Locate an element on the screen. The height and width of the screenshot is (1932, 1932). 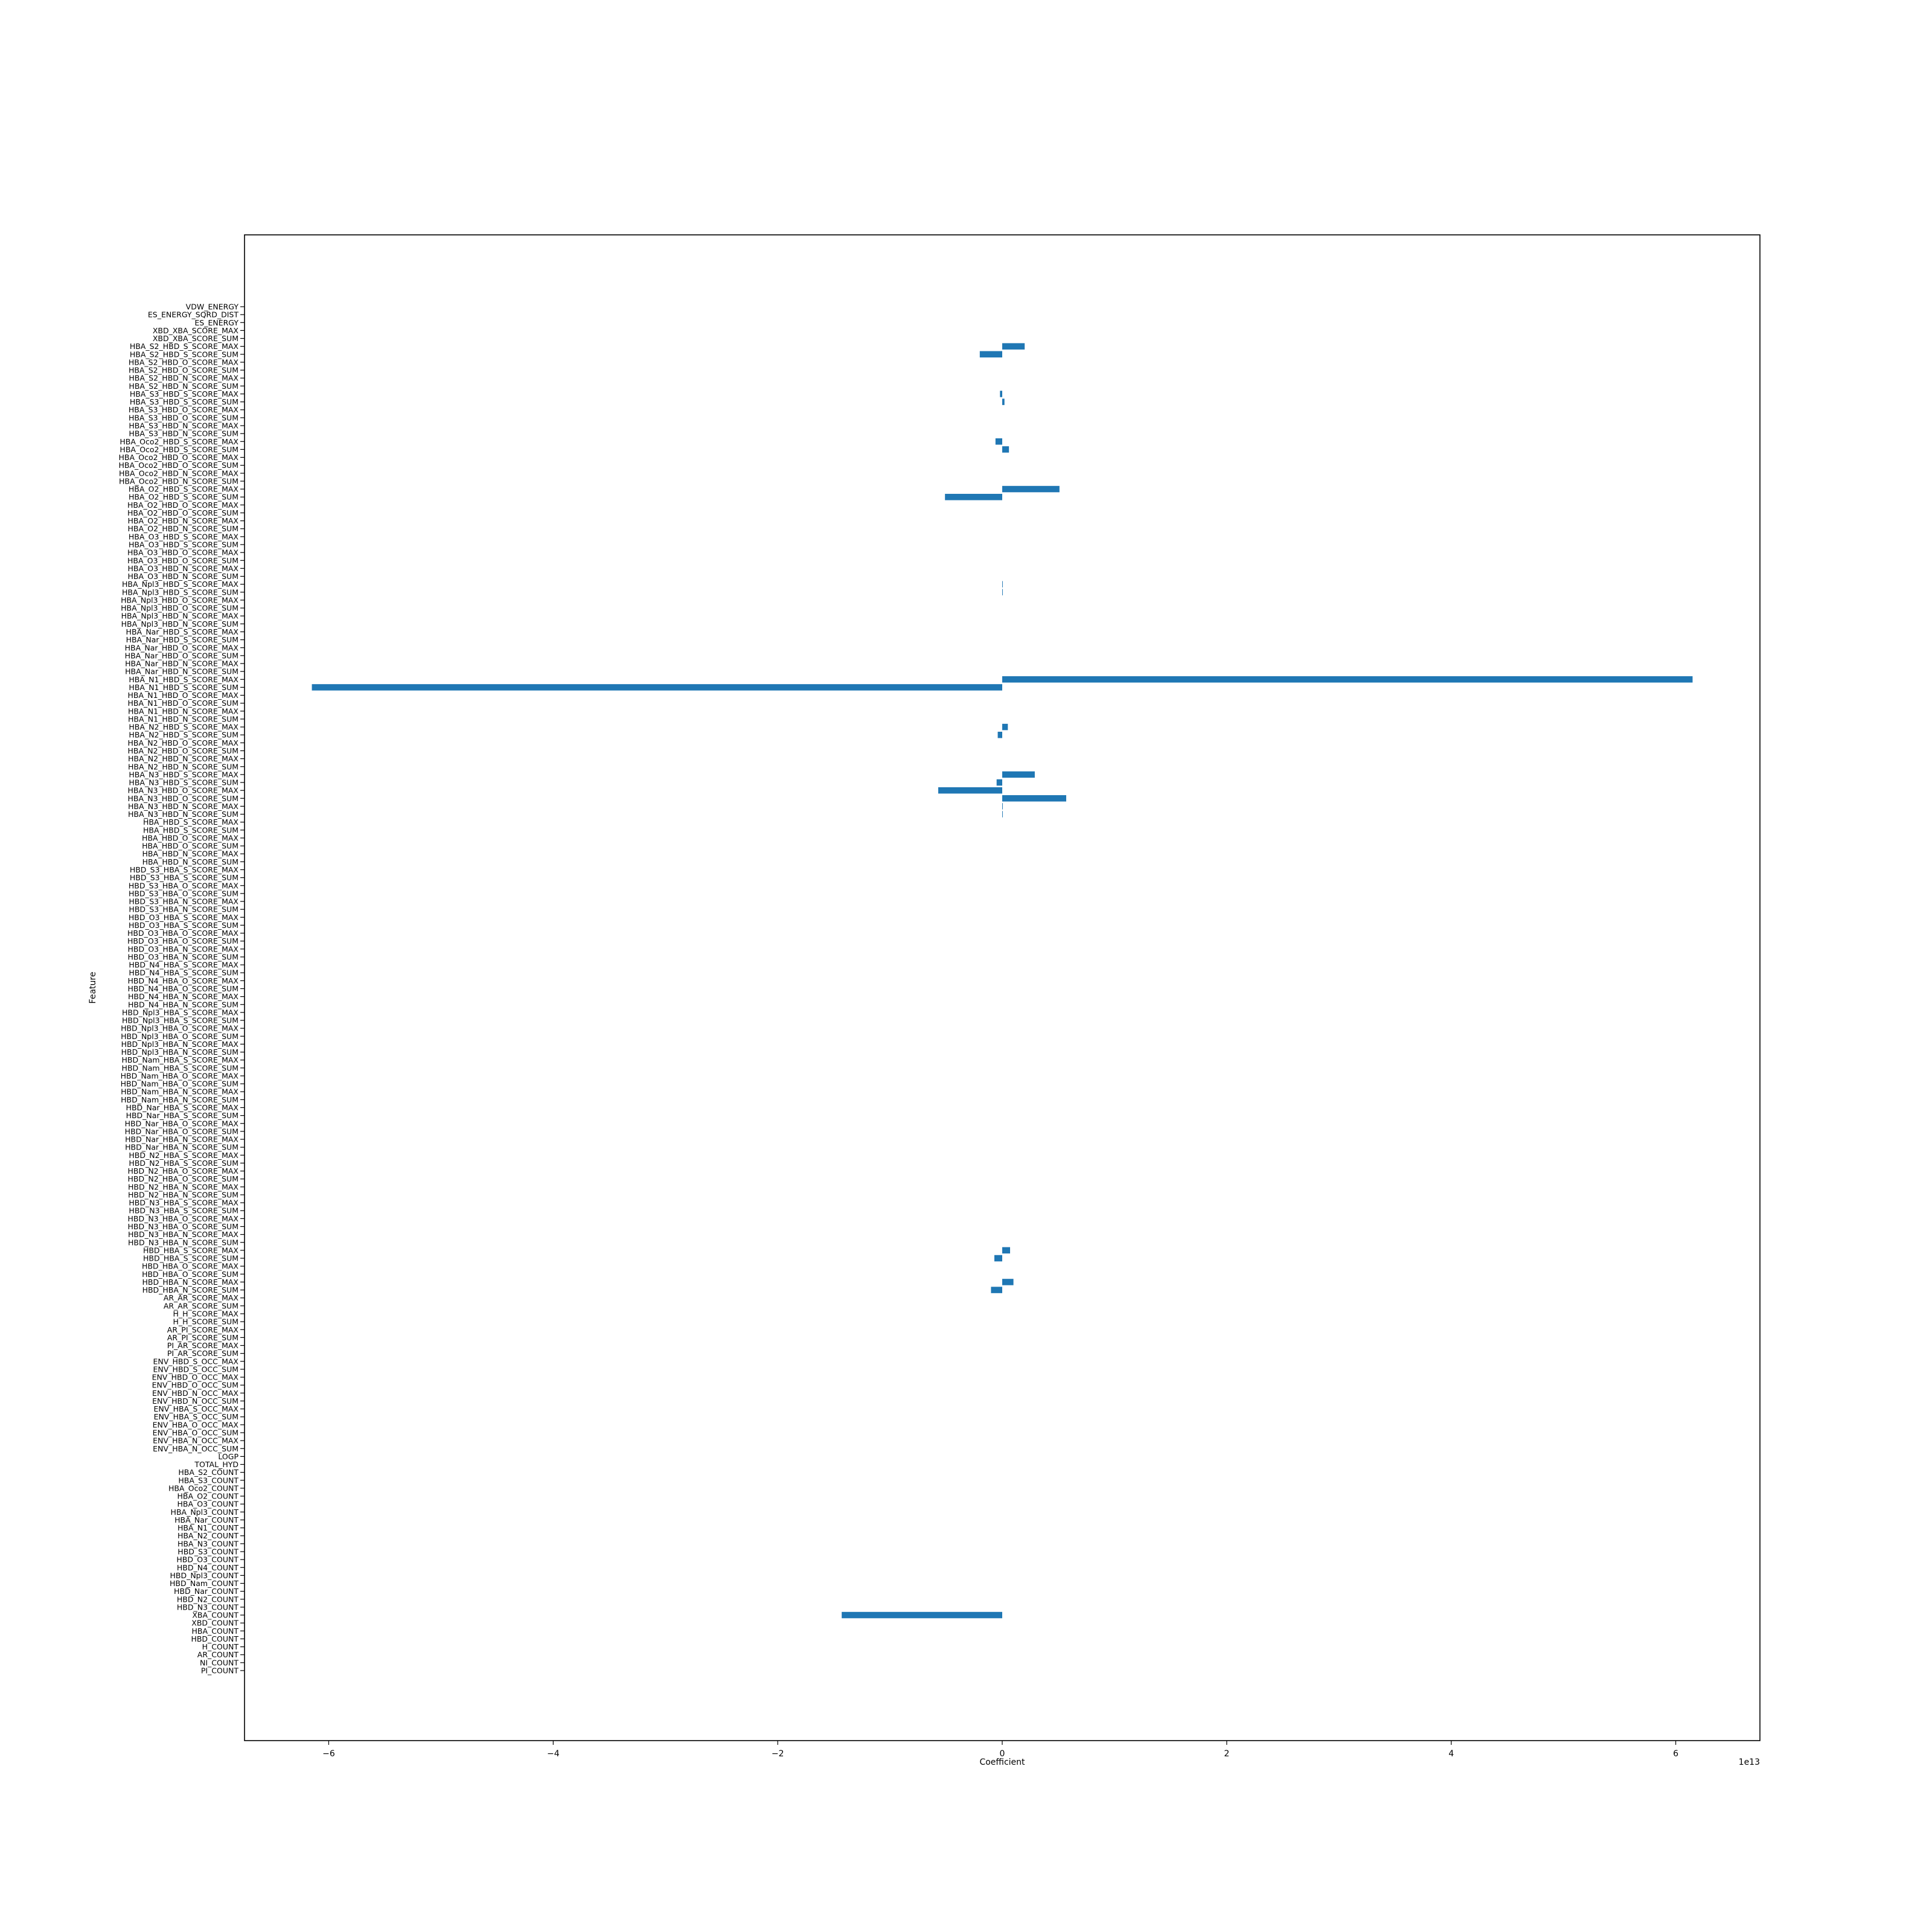
bar-HBA_N3_HBD_S_SCORE_MAX is located at coordinates (1018, 774).